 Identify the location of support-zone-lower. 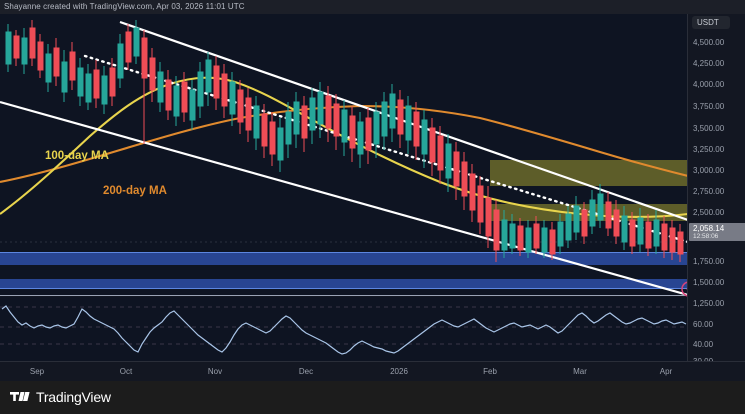
(344, 283).